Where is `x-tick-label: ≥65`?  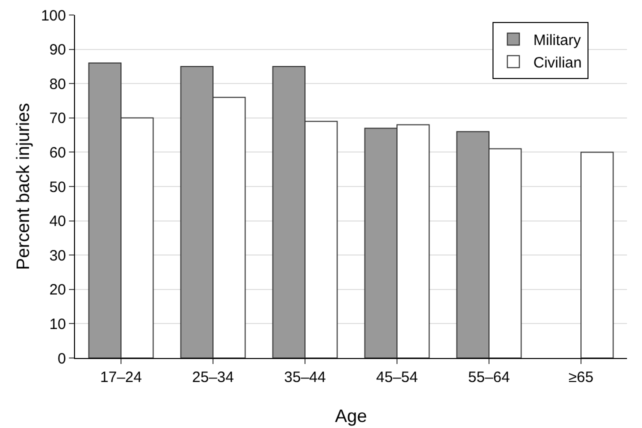 x-tick-label: ≥65 is located at coordinates (581, 377).